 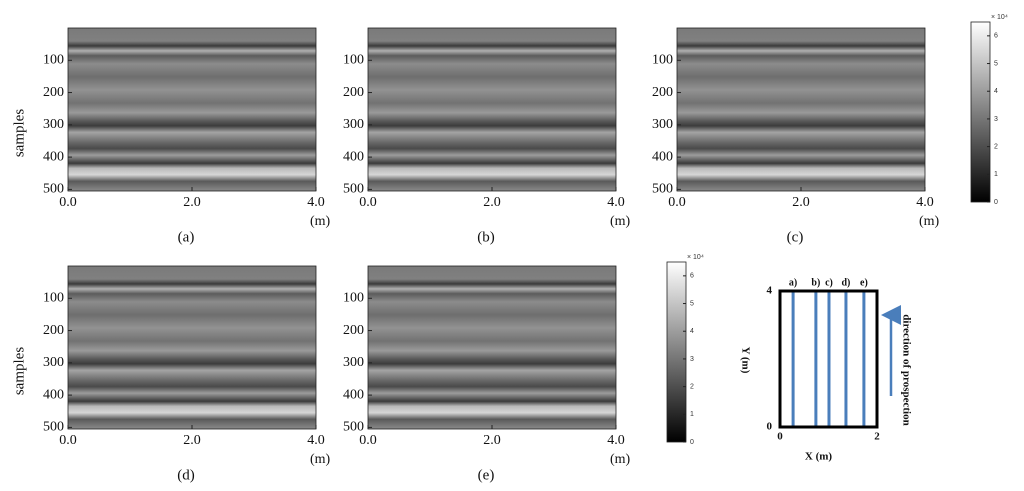 What do you see at coordinates (486, 475) in the screenshot?
I see `panel-caption: (e)` at bounding box center [486, 475].